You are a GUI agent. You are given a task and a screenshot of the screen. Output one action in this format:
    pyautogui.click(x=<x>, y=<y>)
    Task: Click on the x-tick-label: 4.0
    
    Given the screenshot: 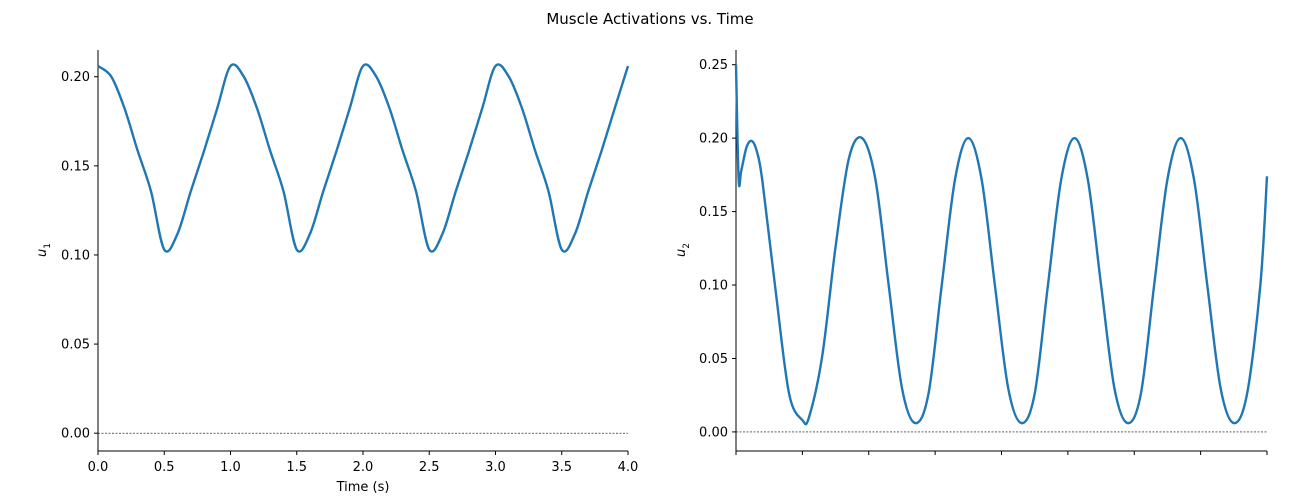 What is the action you would take?
    pyautogui.click(x=628, y=467)
    